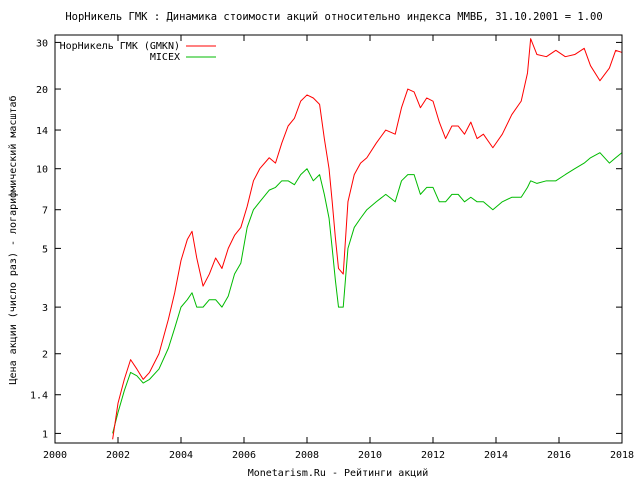 The width and height of the screenshot is (640, 480). Describe the element at coordinates (45, 434) in the screenshot. I see `y-tick-label: 1` at that location.